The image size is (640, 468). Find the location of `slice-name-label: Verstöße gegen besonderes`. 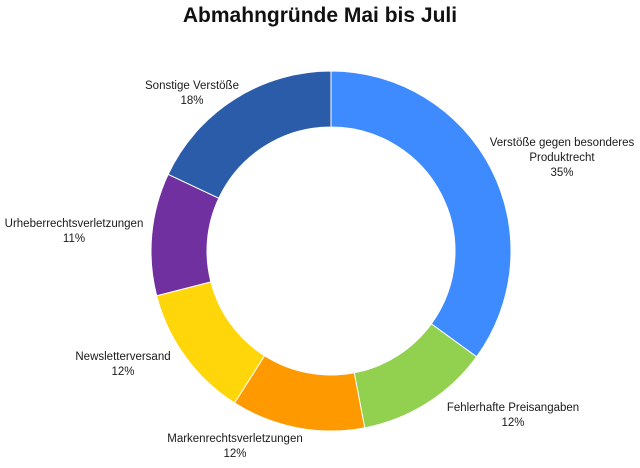

slice-name-label: Verstöße gegen besonderes is located at coordinates (562, 143).